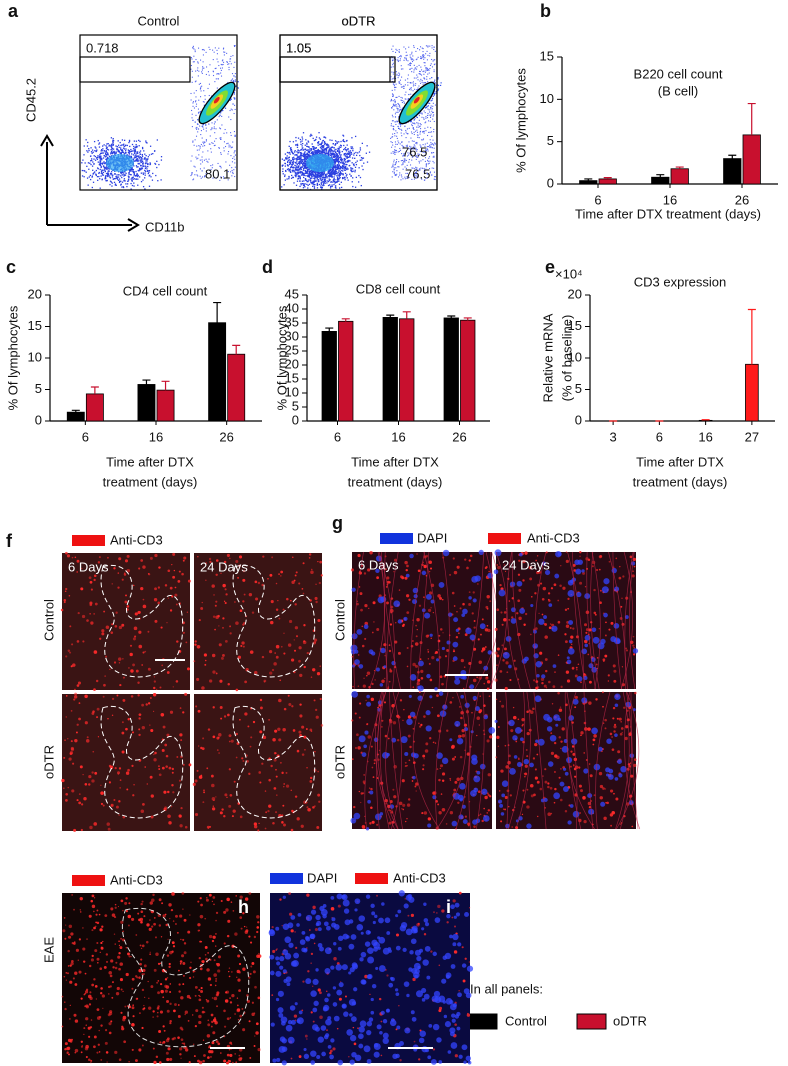 The height and width of the screenshot is (1066, 788). What do you see at coordinates (418, 620) in the screenshot?
I see `fiber` at bounding box center [418, 620].